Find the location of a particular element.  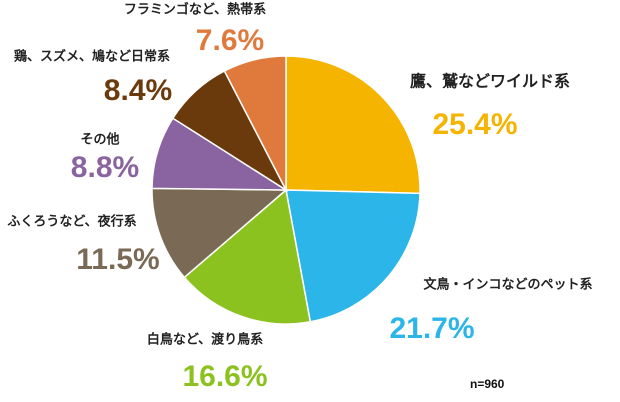

value-label: 8.4% is located at coordinates (138, 90).